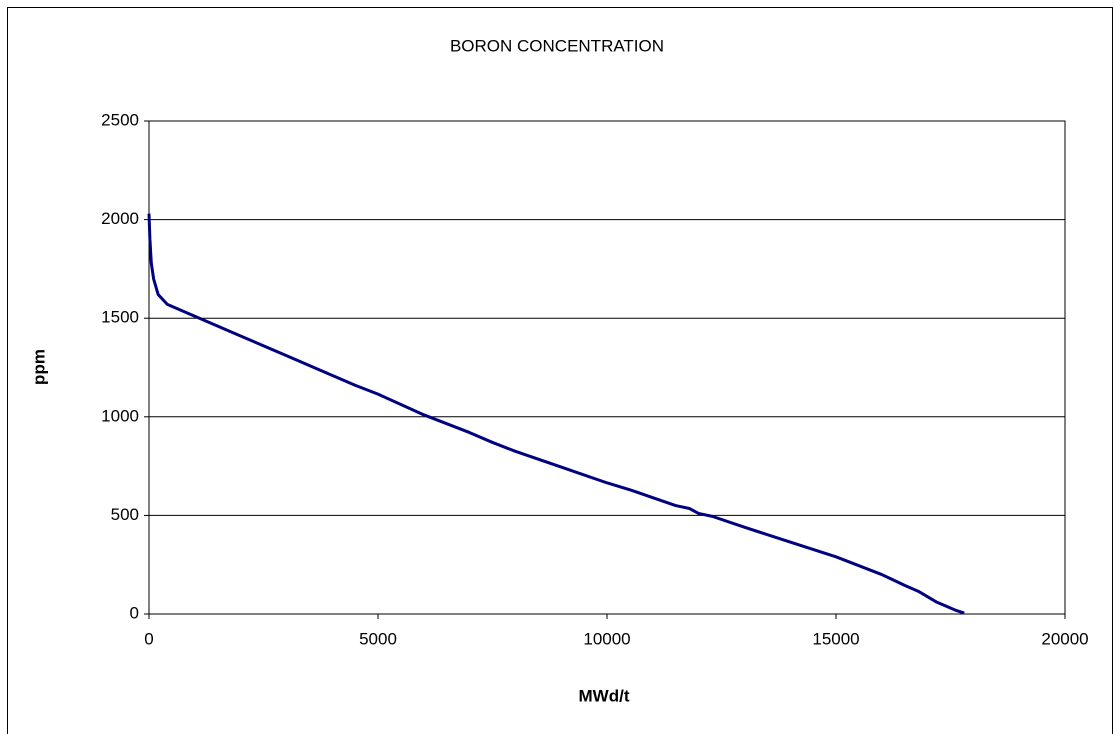  What do you see at coordinates (120, 415) in the screenshot?
I see `y-tick-label: 1000` at bounding box center [120, 415].